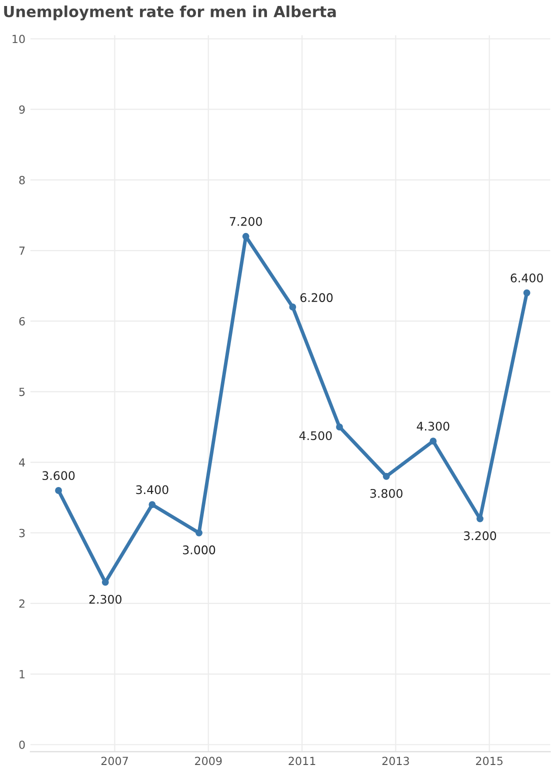 The width and height of the screenshot is (553, 783). Describe the element at coordinates (22, 462) in the screenshot. I see `y-tick-label: 4` at that location.